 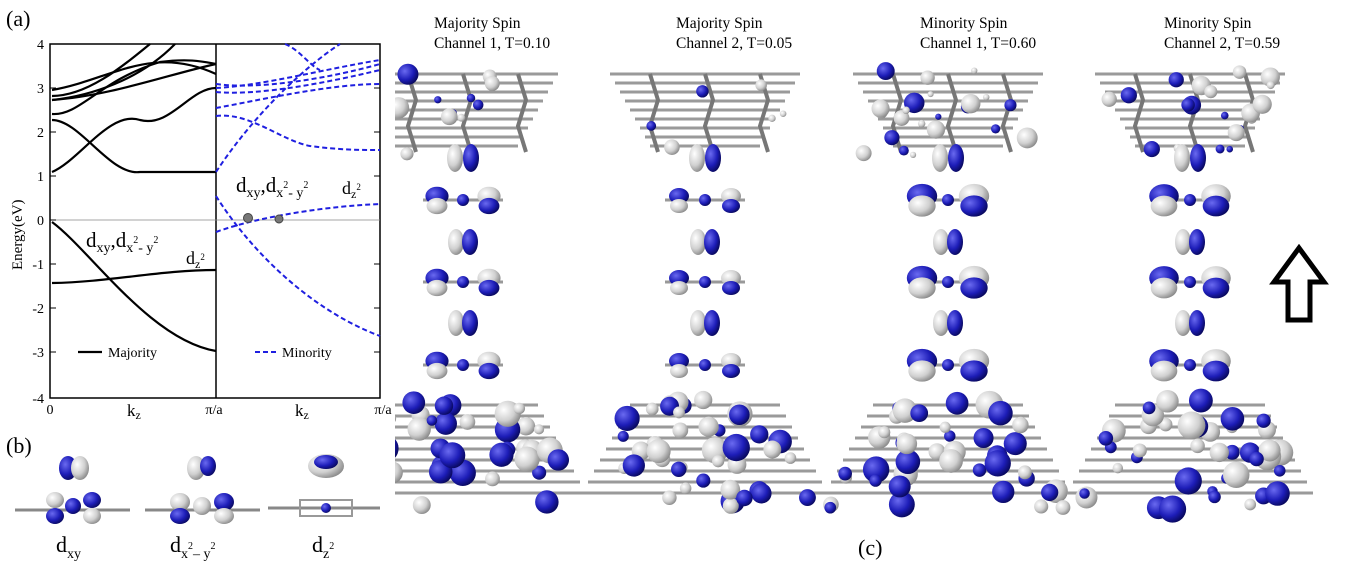 I want to click on orbital-dz2-render, so click(x=324, y=485).